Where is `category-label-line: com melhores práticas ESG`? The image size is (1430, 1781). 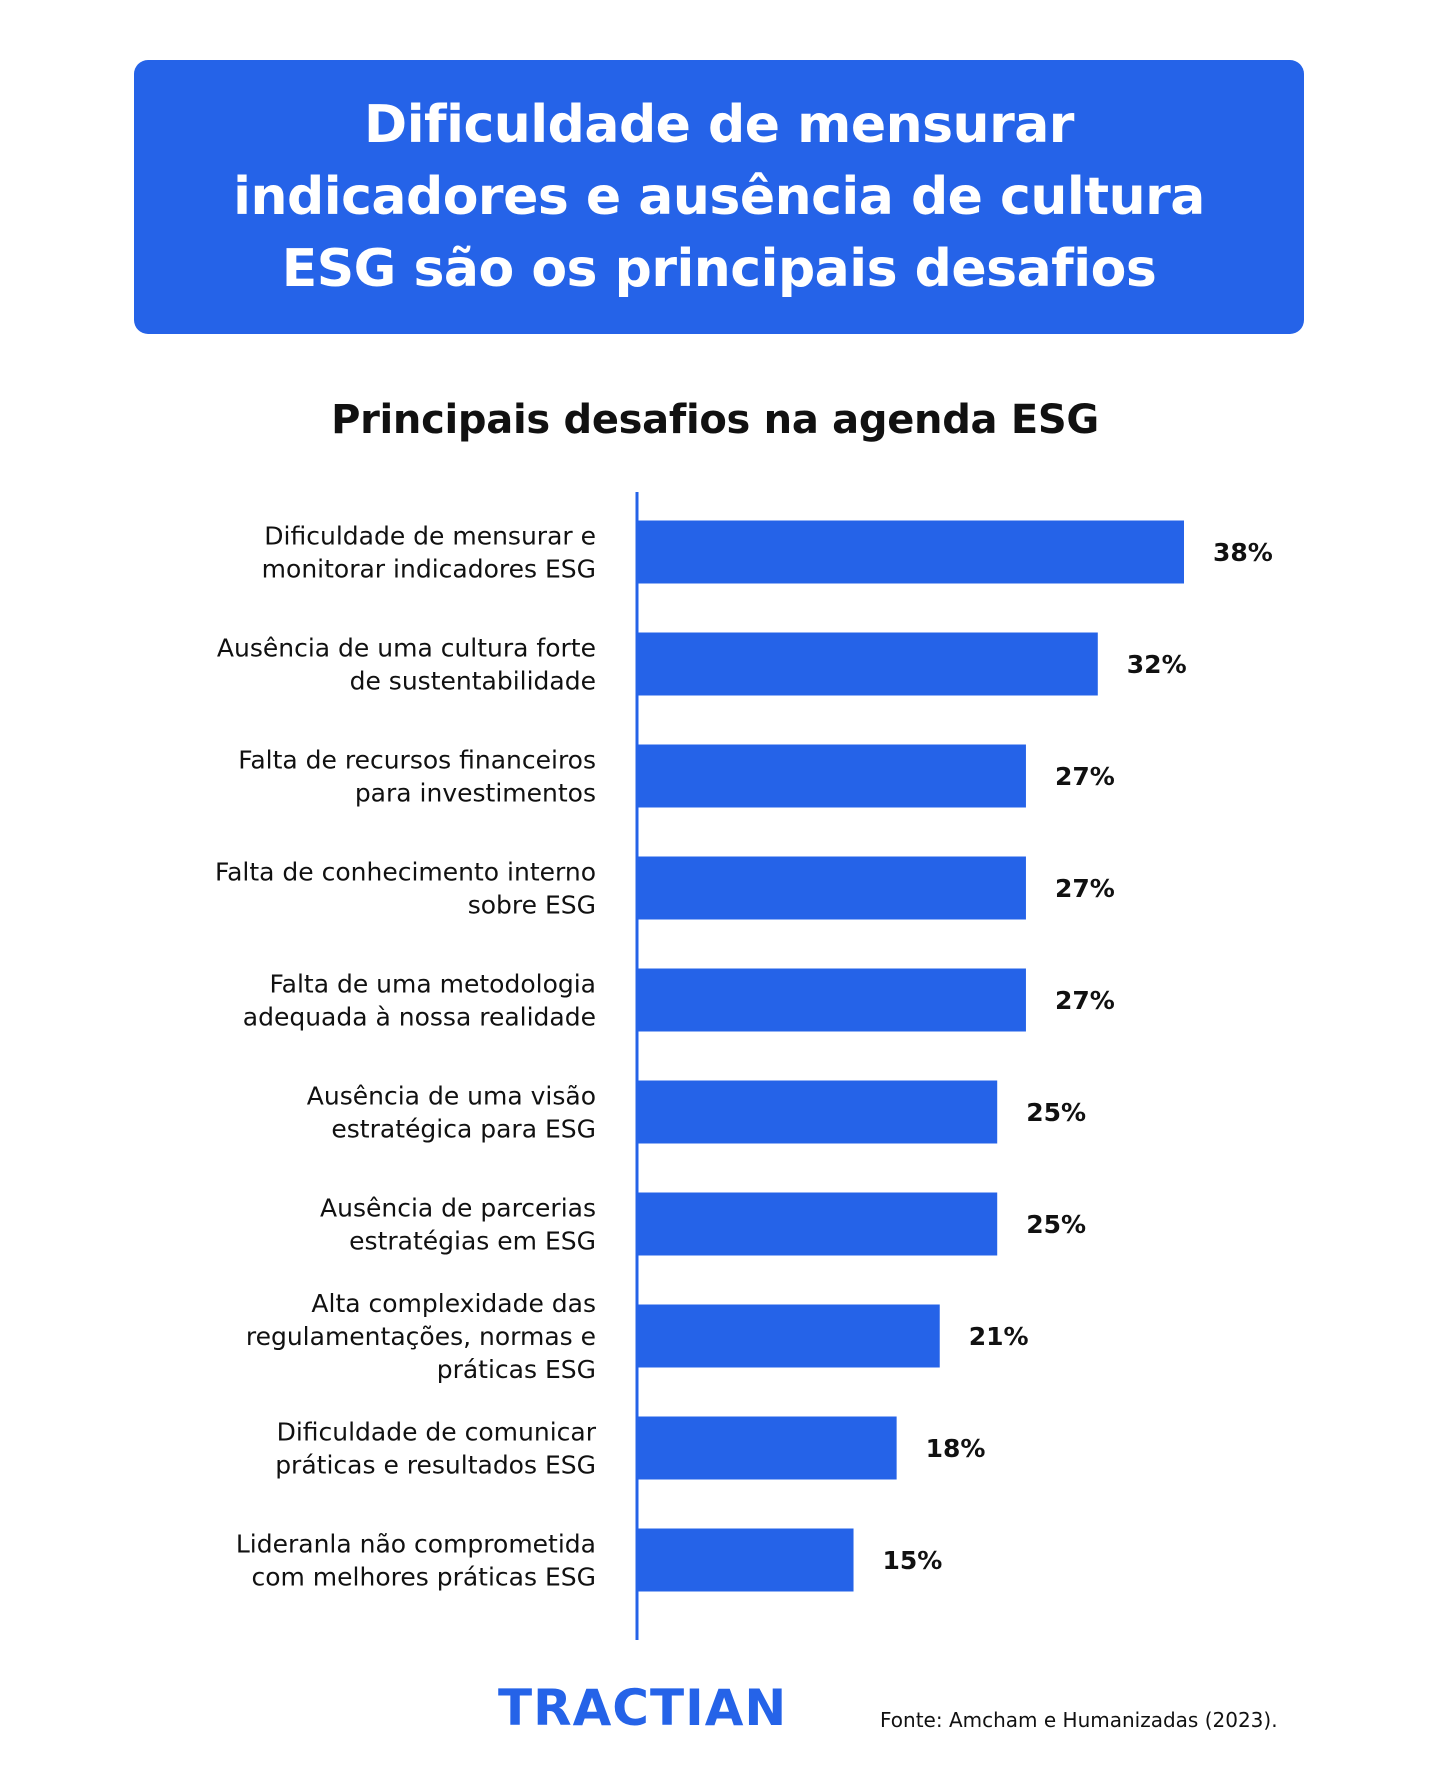 category-label-line: com melhores práticas ESG is located at coordinates (423, 1577).